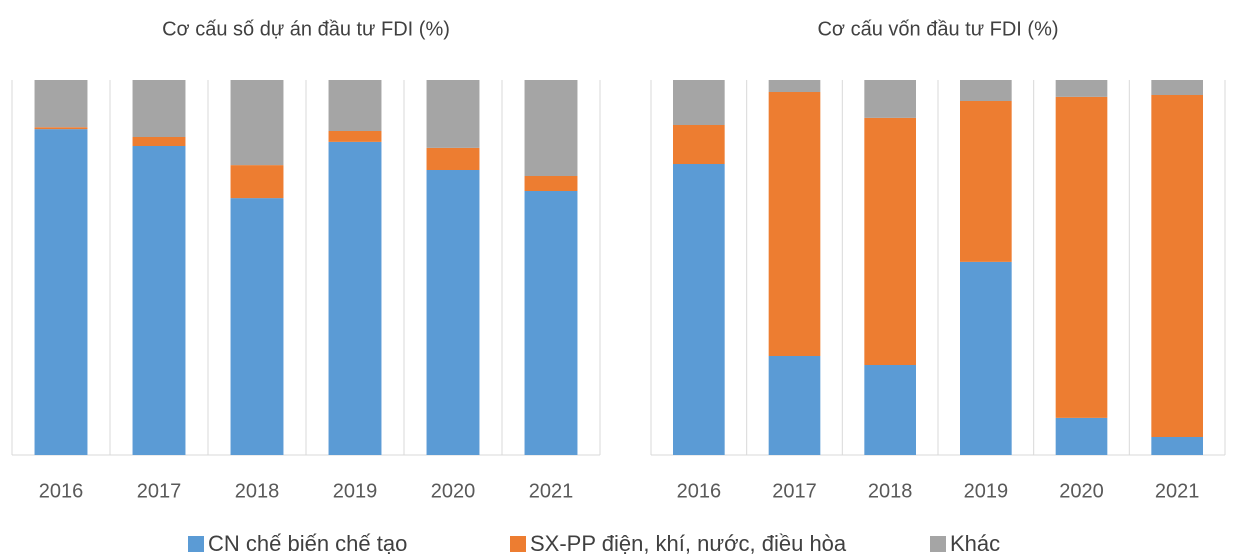 The width and height of the screenshot is (1234, 558). What do you see at coordinates (306, 29) in the screenshot?
I see `chart-title: Cơ cấu số dự án đầu tư FDI (%)` at bounding box center [306, 29].